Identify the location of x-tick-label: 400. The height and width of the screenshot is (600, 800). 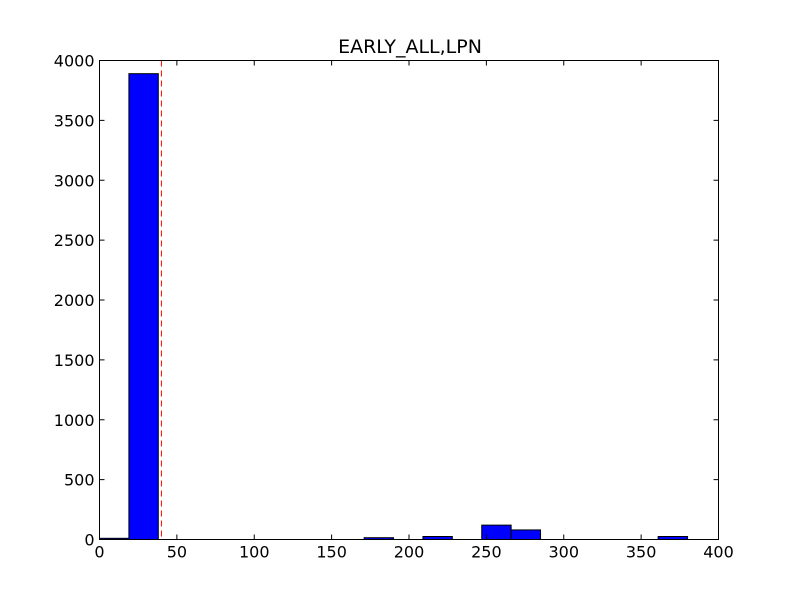
(718, 552).